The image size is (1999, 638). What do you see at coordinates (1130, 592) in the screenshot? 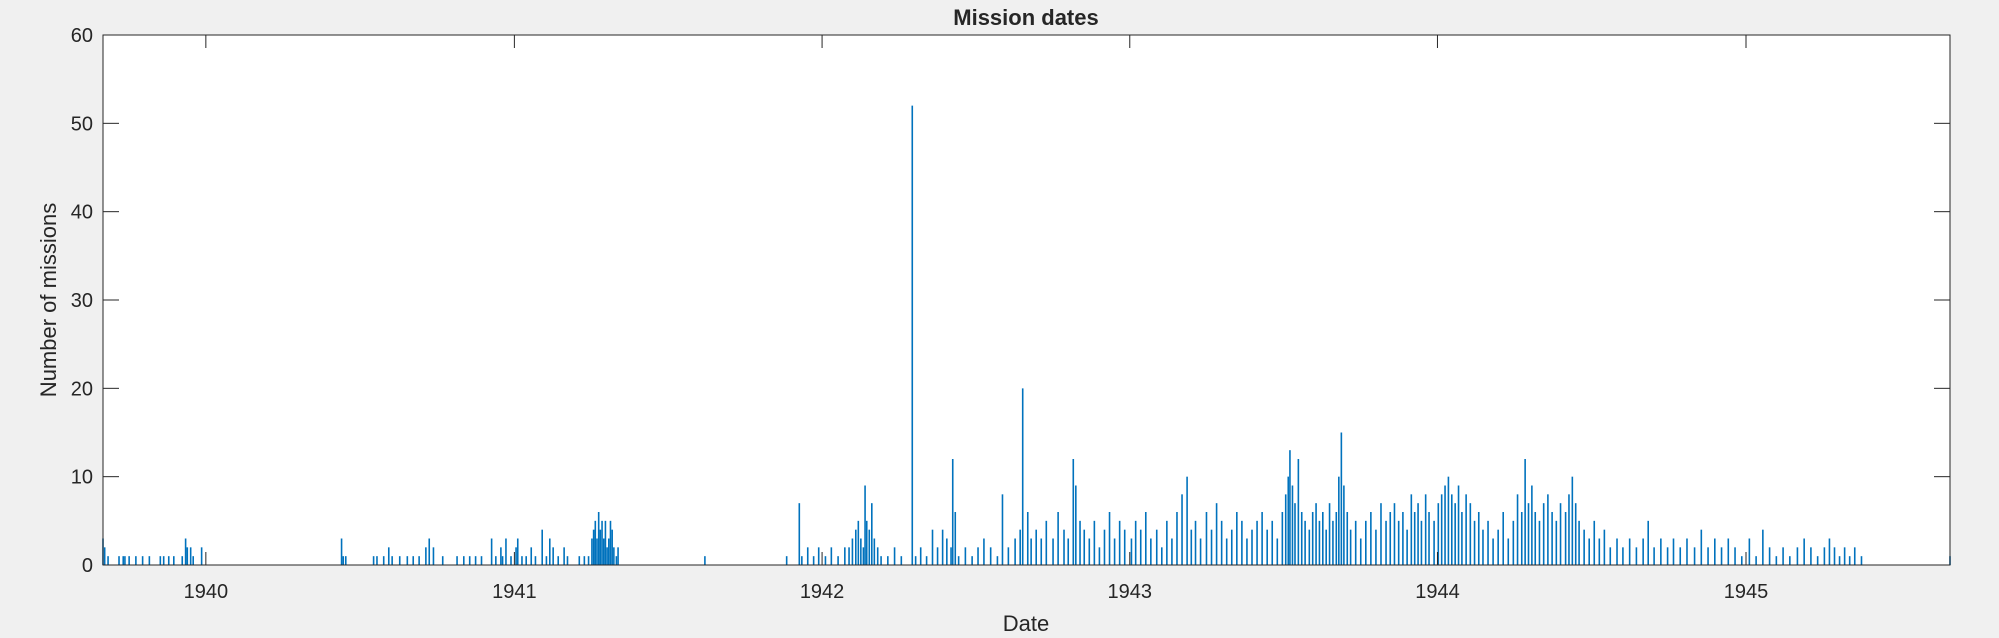
I see `x-tick-label-3: 1943` at bounding box center [1130, 592].